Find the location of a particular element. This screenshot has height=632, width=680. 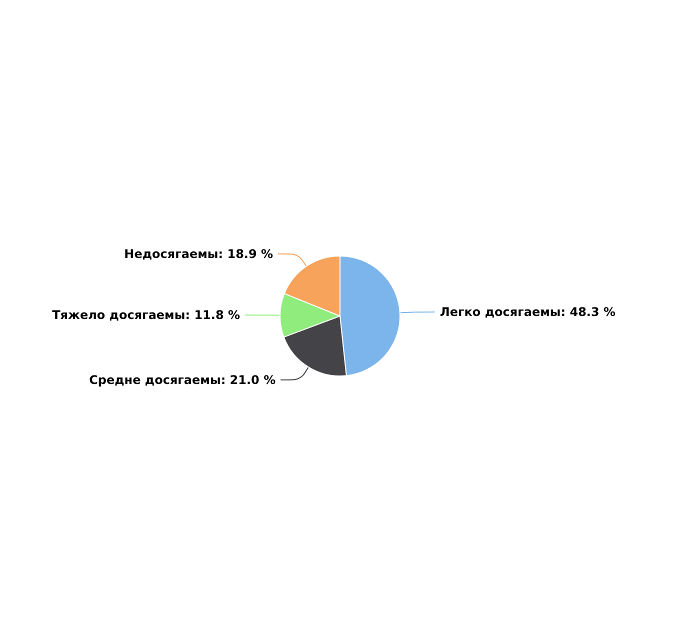

slice-label: Недосягаемы: 18.9 % is located at coordinates (199, 253).